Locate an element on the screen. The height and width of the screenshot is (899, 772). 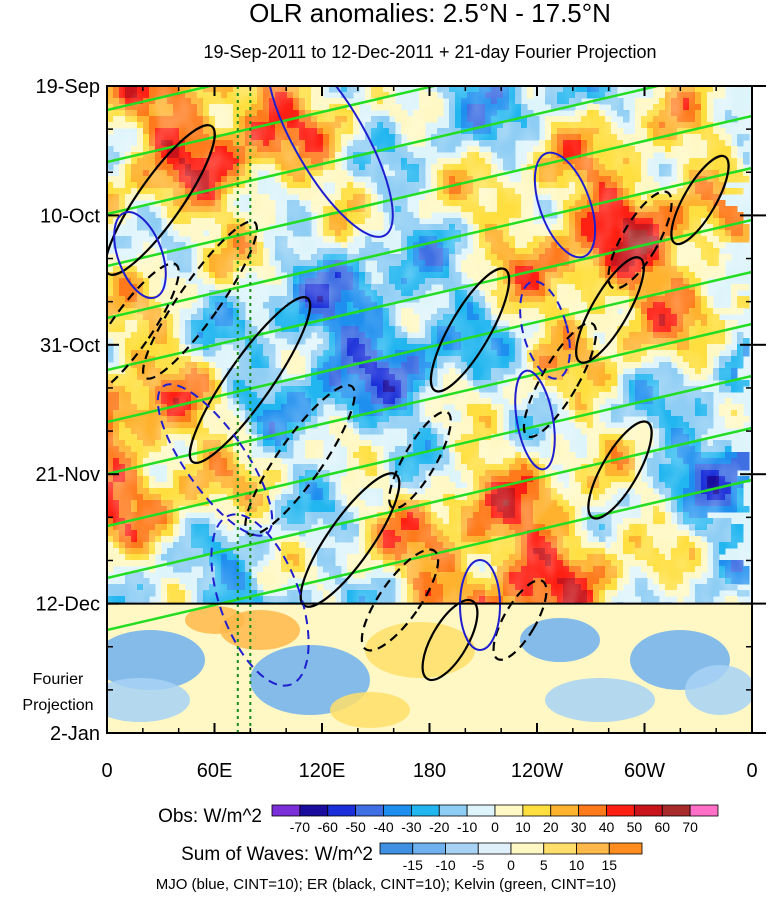
colorbar-waves-label: Sum of Waves: W/m^2 is located at coordinates (277, 854).